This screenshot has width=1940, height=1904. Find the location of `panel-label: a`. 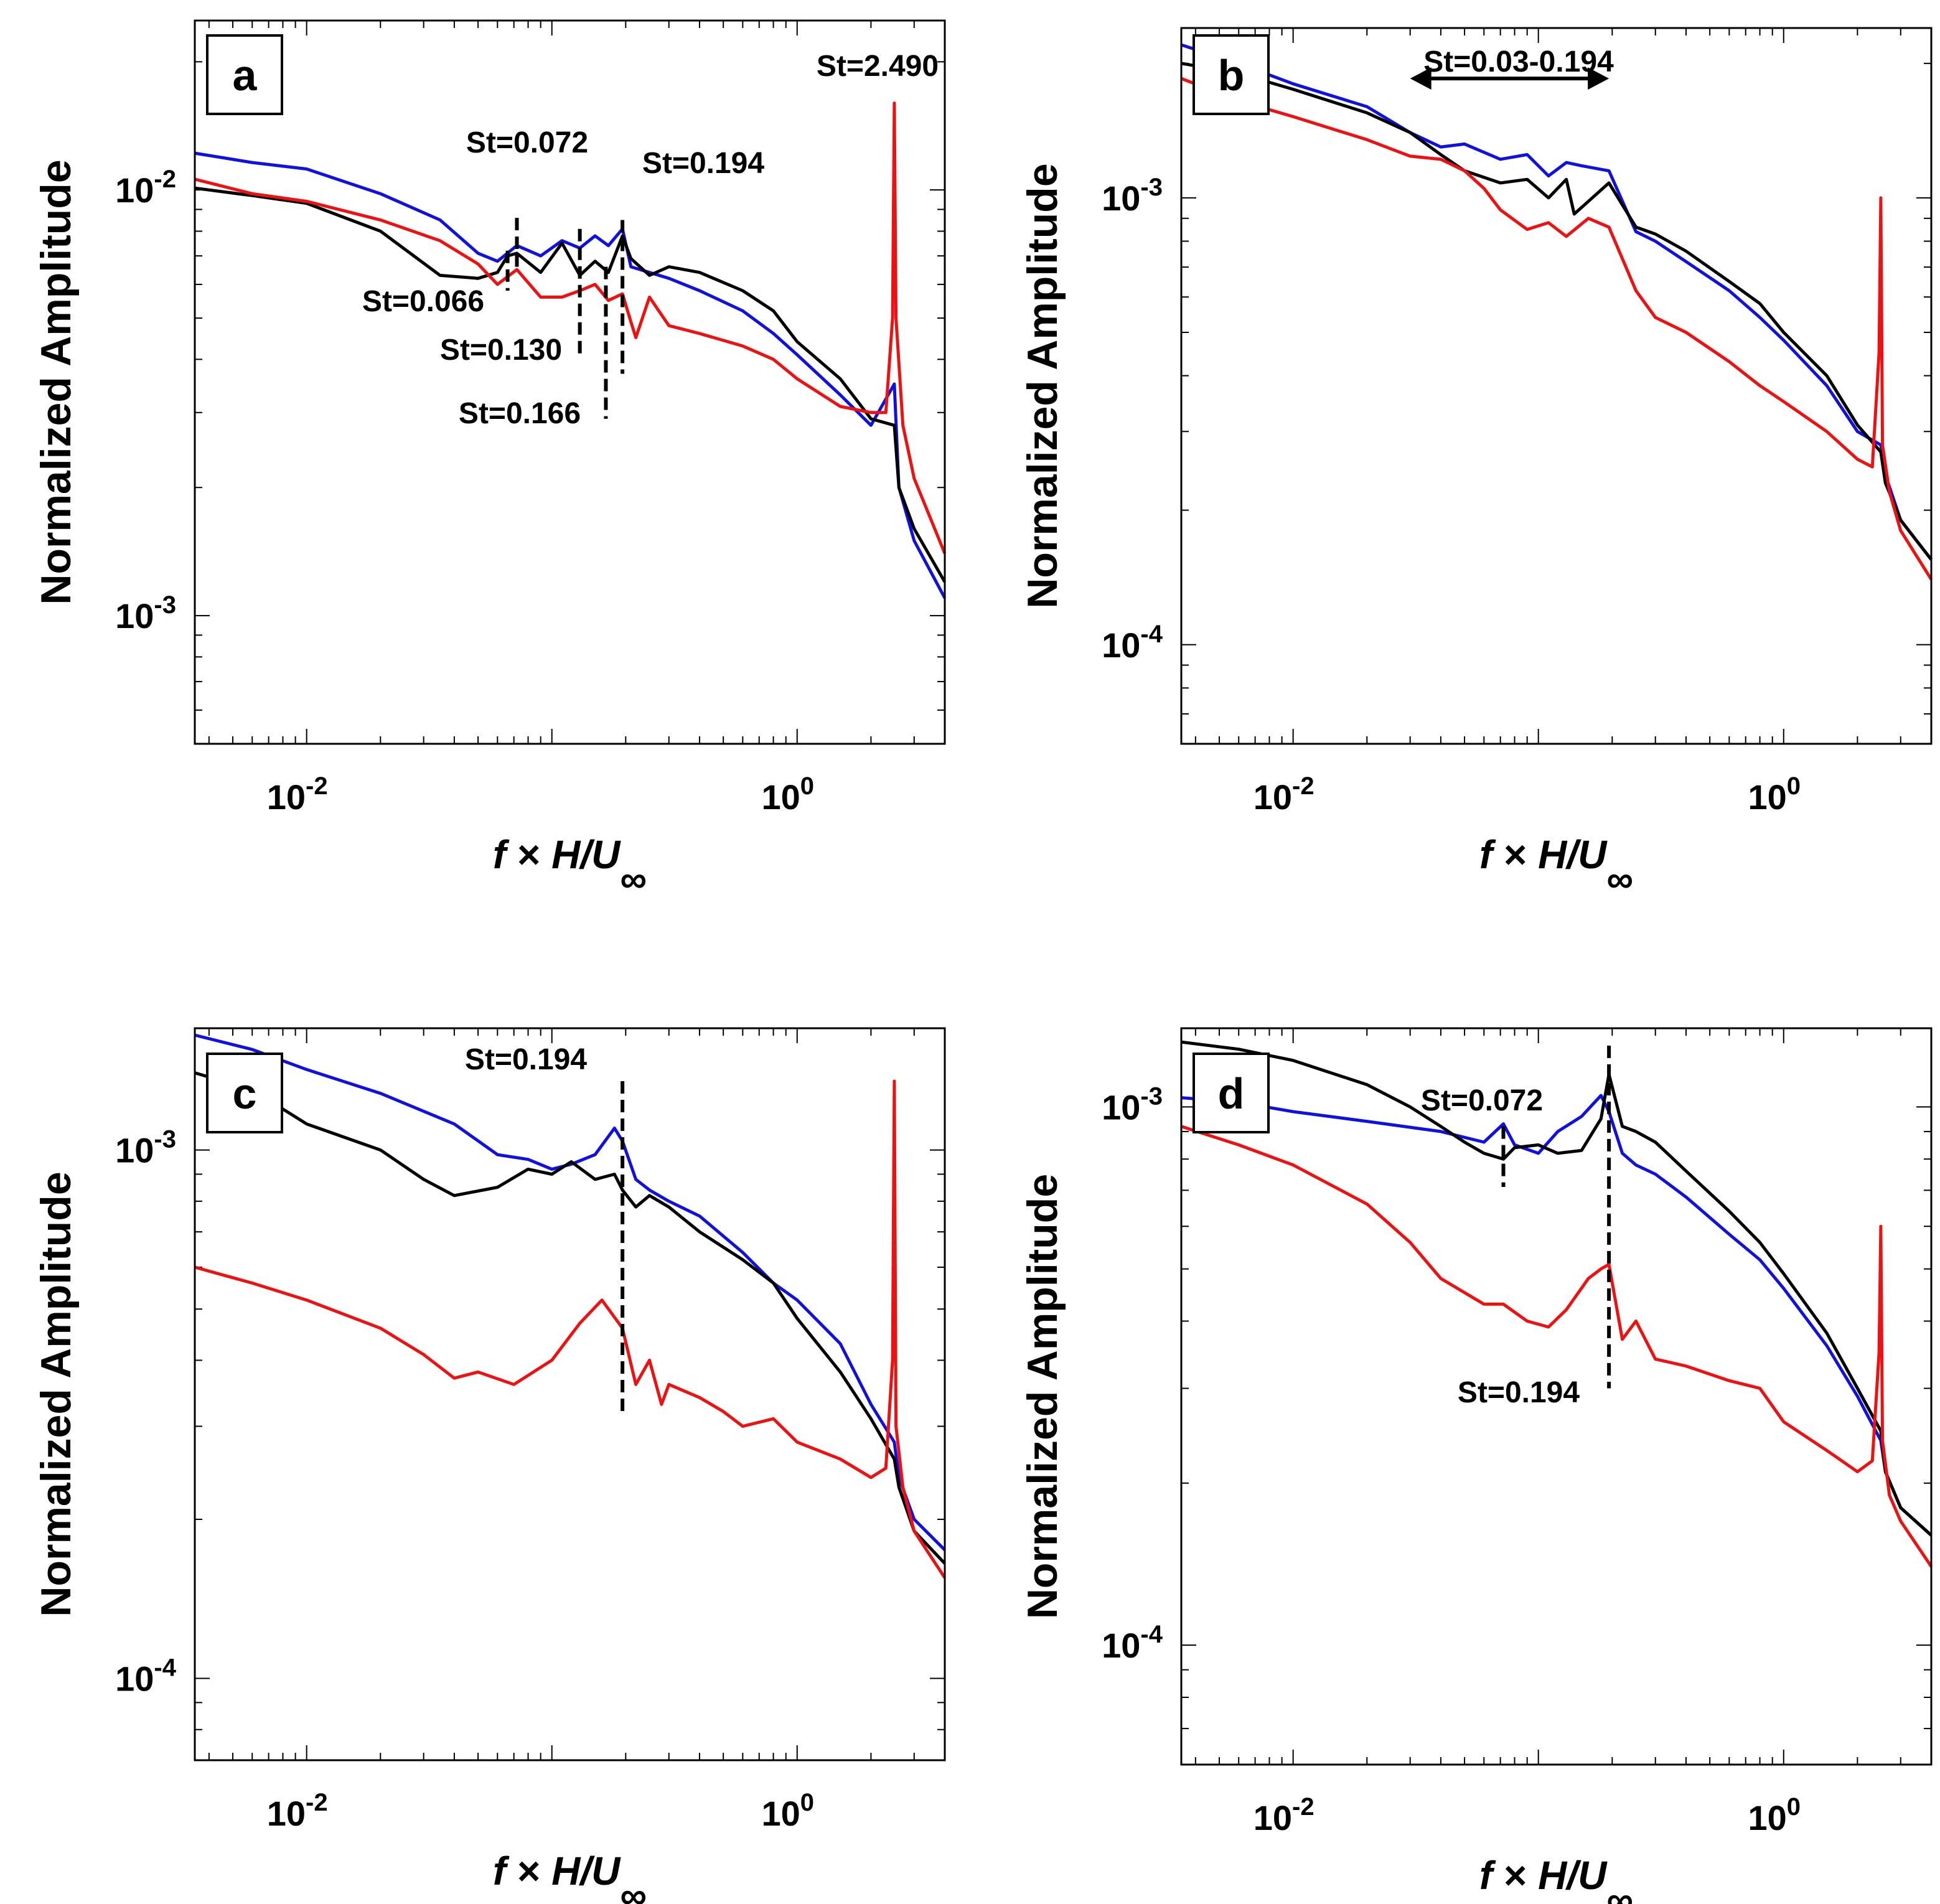

panel-label: a is located at coordinates (246, 75).